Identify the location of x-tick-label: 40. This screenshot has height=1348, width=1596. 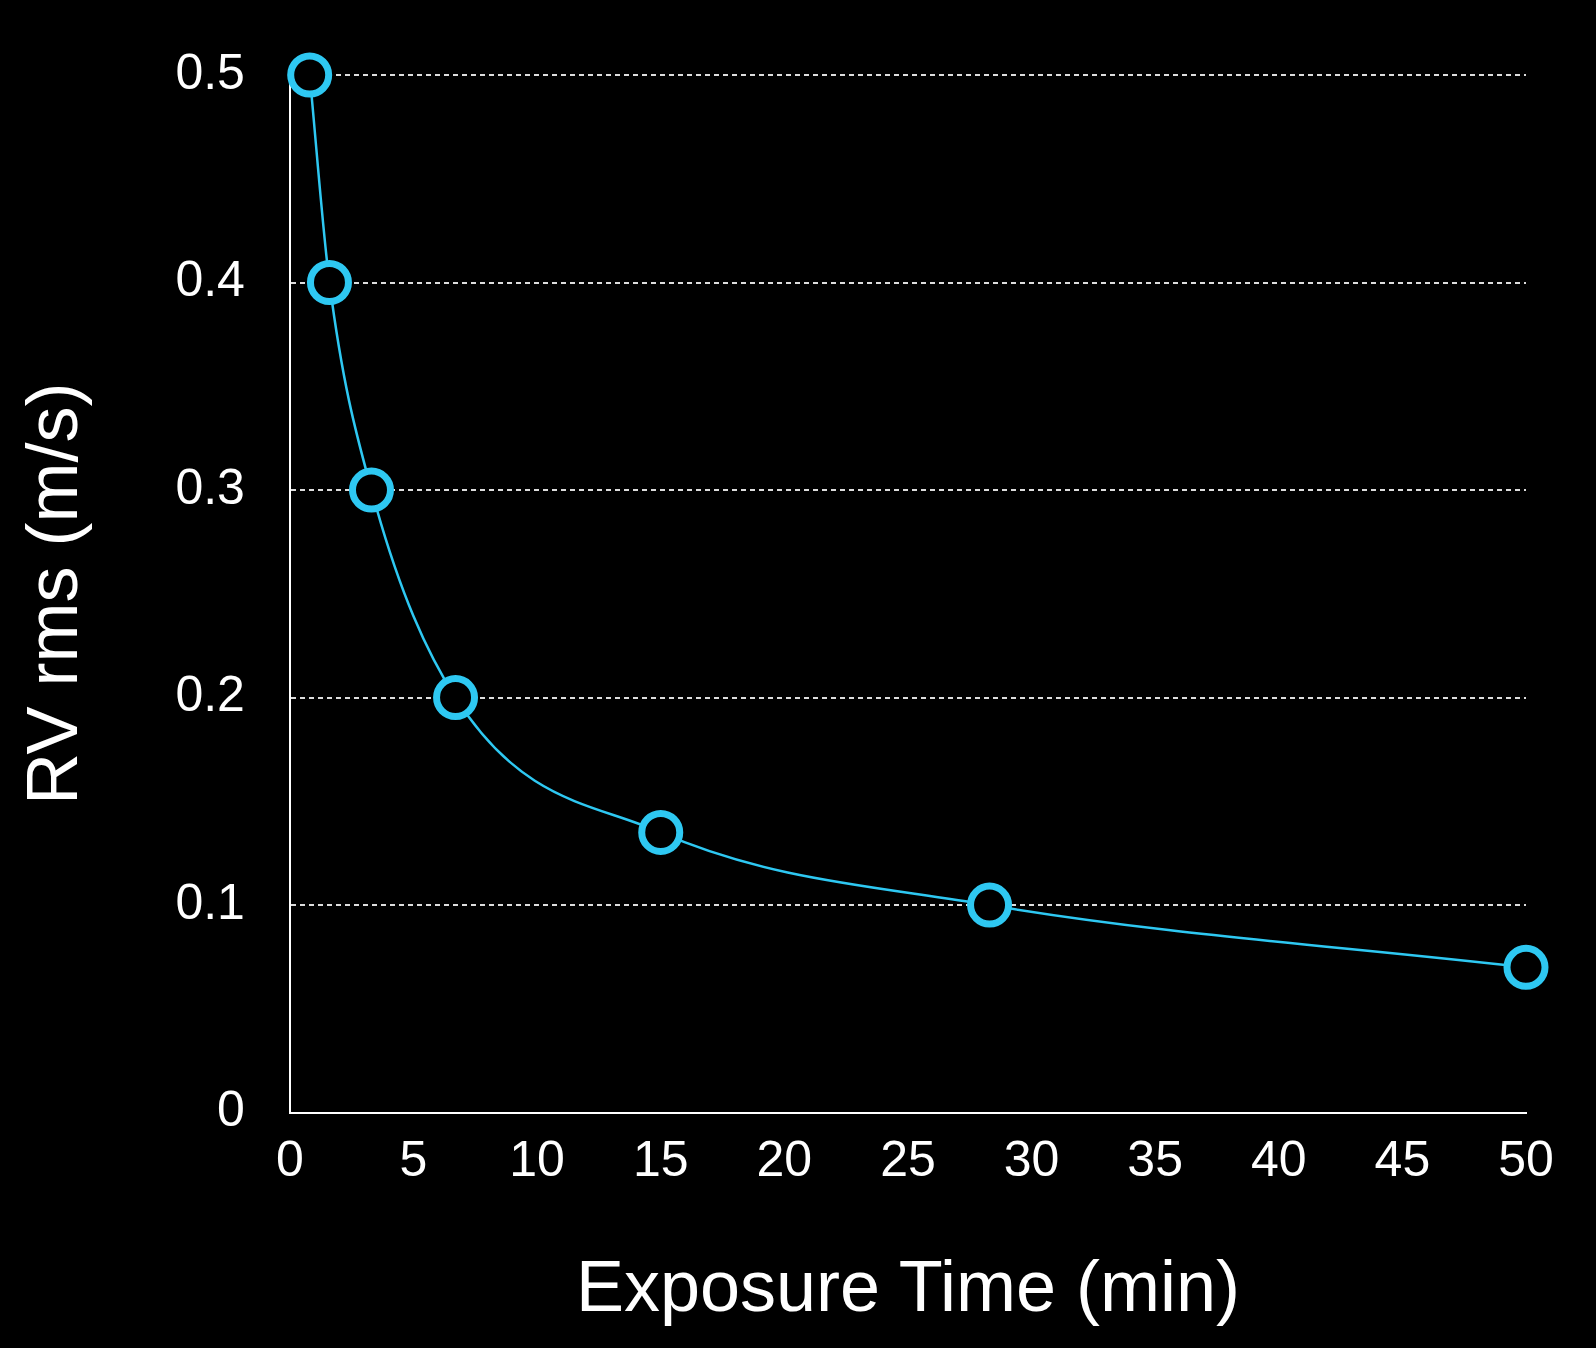
(1278, 1159).